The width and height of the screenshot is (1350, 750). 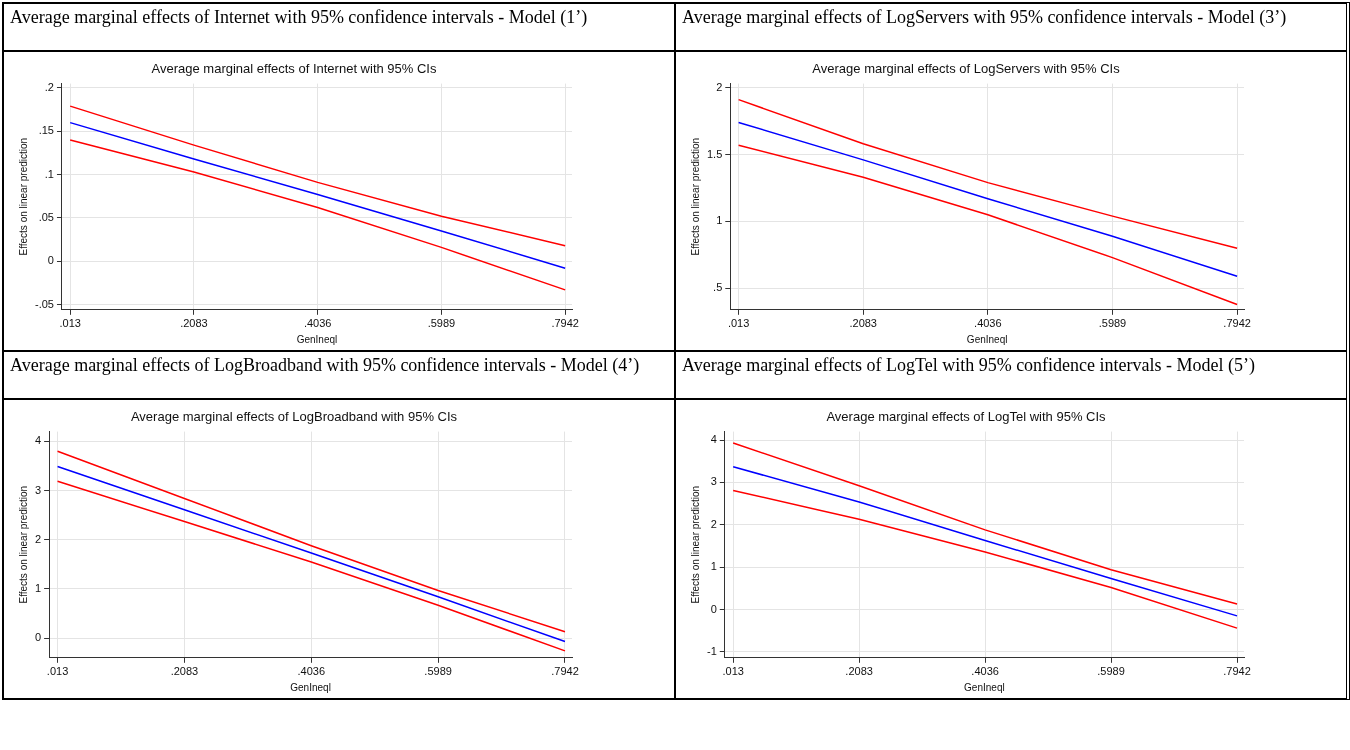 I want to click on y-tick-label: 1.5, so click(x=714, y=153).